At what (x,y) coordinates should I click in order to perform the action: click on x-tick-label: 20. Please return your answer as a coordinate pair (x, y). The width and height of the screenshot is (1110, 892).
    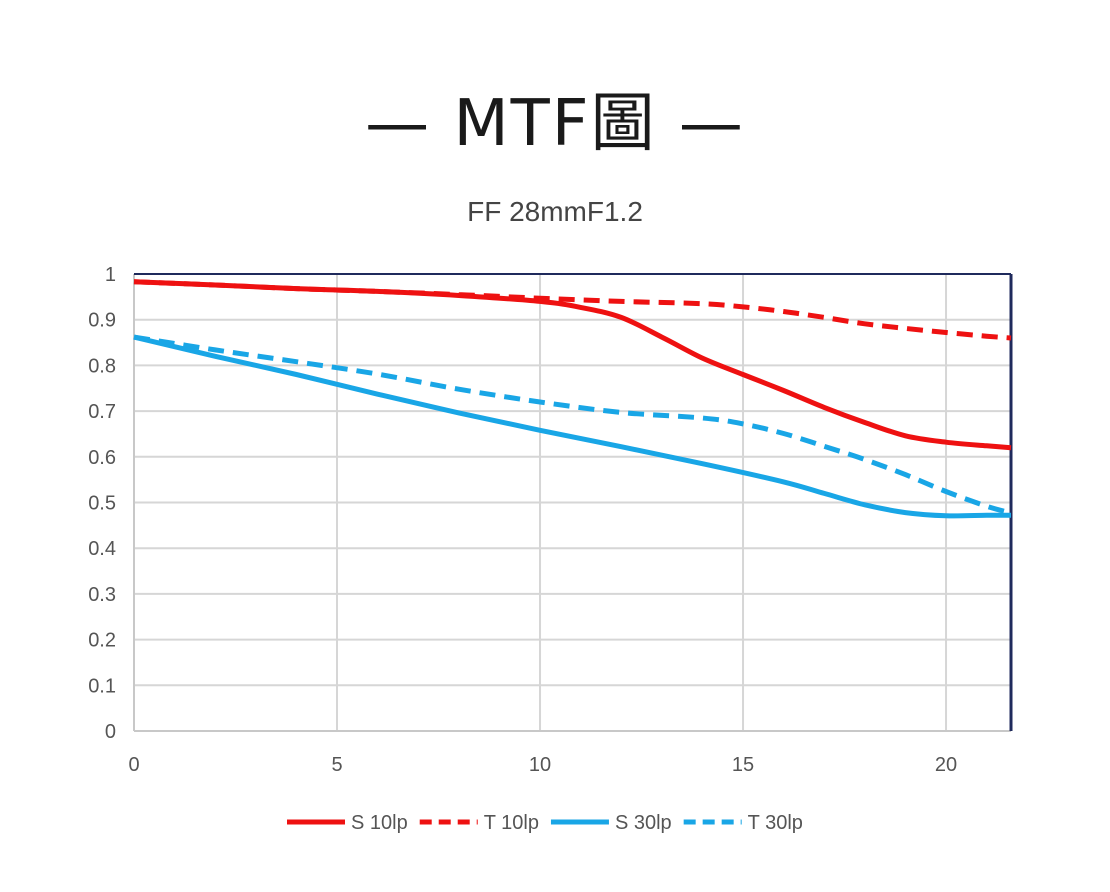
    Looking at the image, I should click on (946, 765).